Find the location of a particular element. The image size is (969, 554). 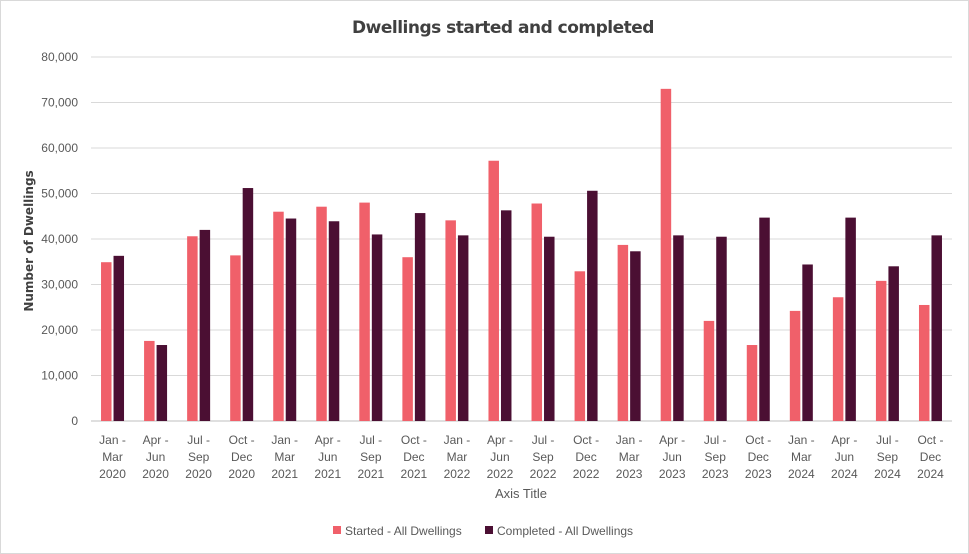

x-tick-label: Jul - Sep 2020 is located at coordinates (198, 457).